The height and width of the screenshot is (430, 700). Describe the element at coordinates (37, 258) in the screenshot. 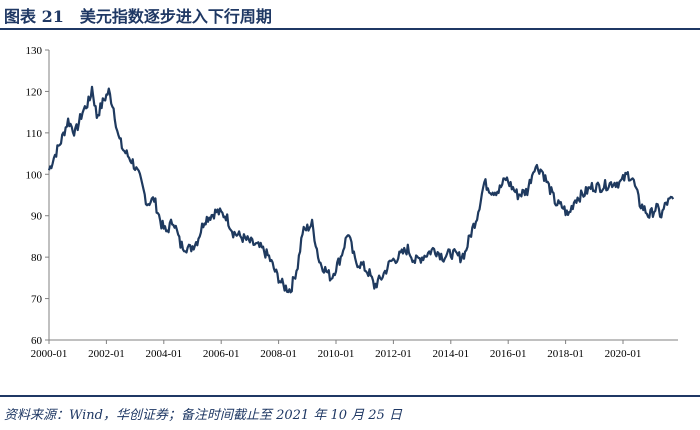

I see `y-tick-label: 80` at that location.